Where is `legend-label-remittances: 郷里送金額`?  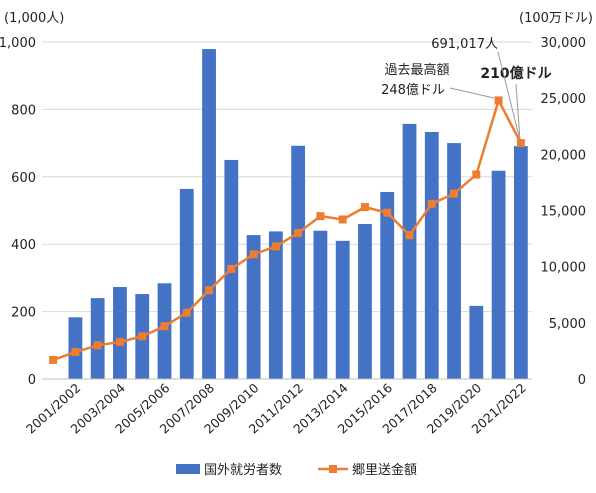 legend-label-remittances: 郷里送金額 is located at coordinates (384, 470).